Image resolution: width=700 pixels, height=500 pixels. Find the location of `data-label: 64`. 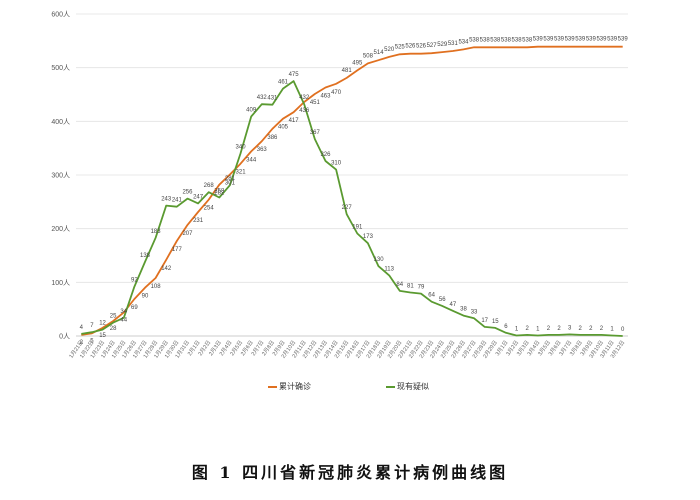

data-label: 64 is located at coordinates (431, 296).